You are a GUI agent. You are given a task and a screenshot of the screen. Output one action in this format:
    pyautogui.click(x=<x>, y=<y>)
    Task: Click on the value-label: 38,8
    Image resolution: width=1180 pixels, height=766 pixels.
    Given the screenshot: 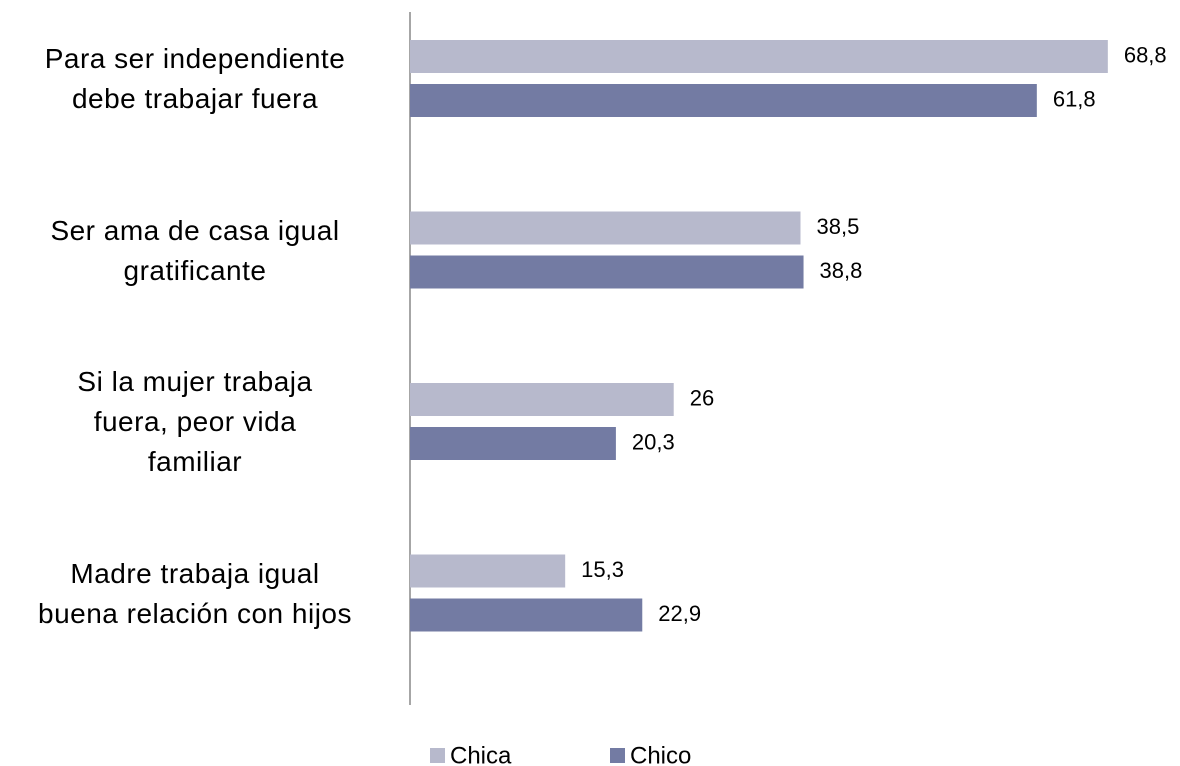 What is the action you would take?
    pyautogui.click(x=841, y=270)
    